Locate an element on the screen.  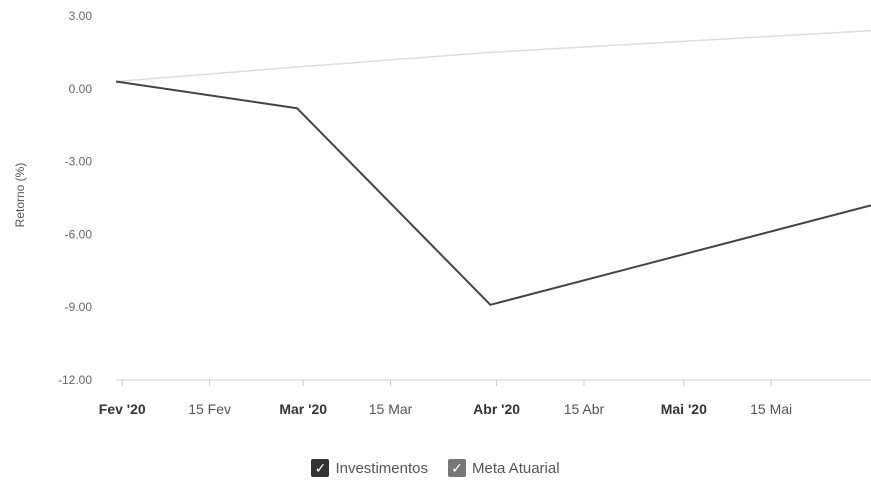
y-axis-label: Retorno (%) is located at coordinates (20, 195).